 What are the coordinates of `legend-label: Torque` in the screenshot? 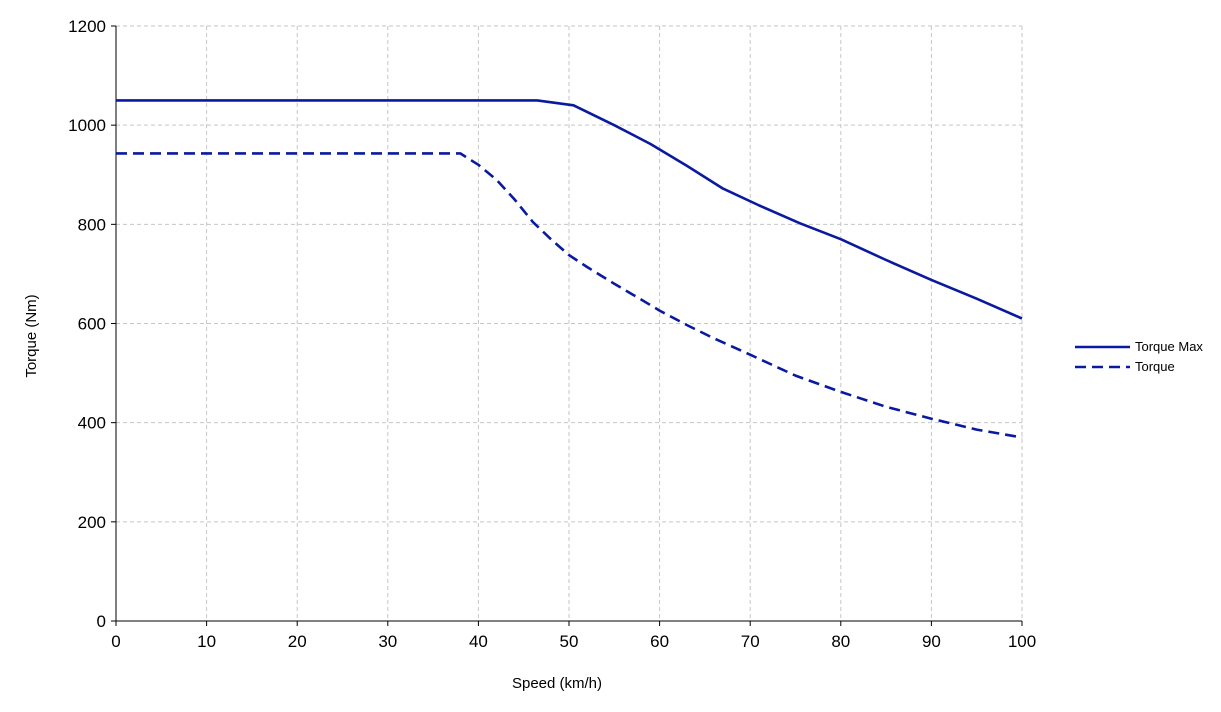 It's located at (1155, 366).